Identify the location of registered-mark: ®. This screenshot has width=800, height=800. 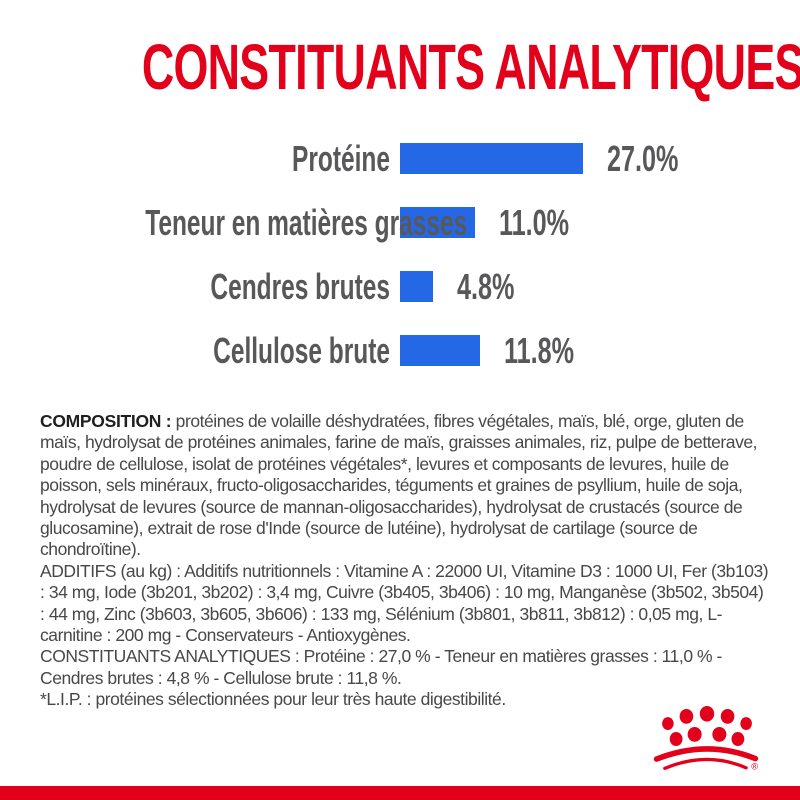
(754, 766).